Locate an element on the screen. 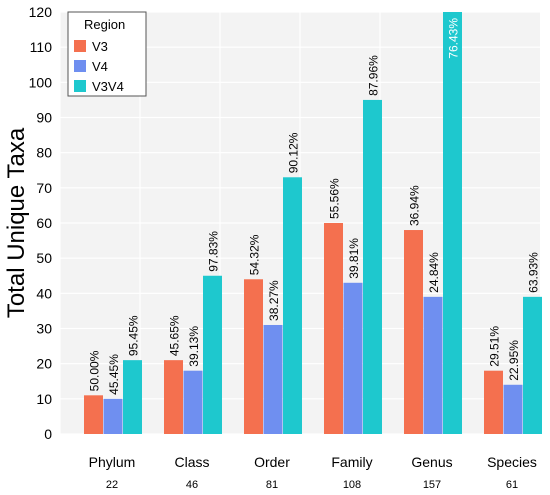  y-tick-label: 100 is located at coordinates (41, 82).